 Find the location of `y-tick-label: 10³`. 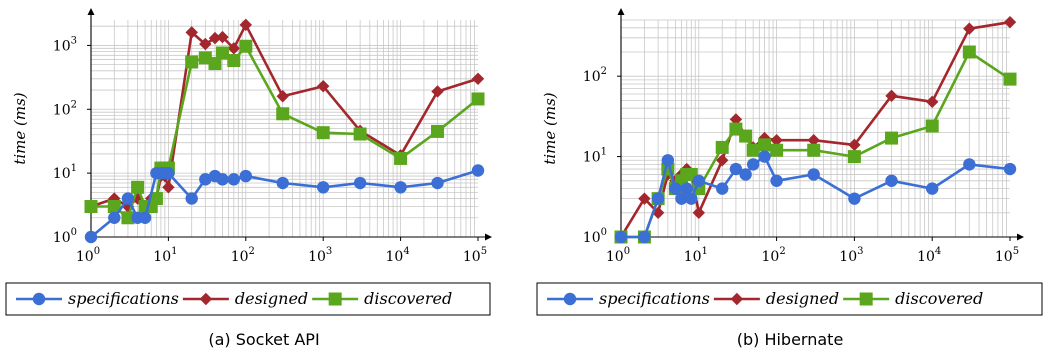

y-tick-label: 10³ is located at coordinates (65, 44).